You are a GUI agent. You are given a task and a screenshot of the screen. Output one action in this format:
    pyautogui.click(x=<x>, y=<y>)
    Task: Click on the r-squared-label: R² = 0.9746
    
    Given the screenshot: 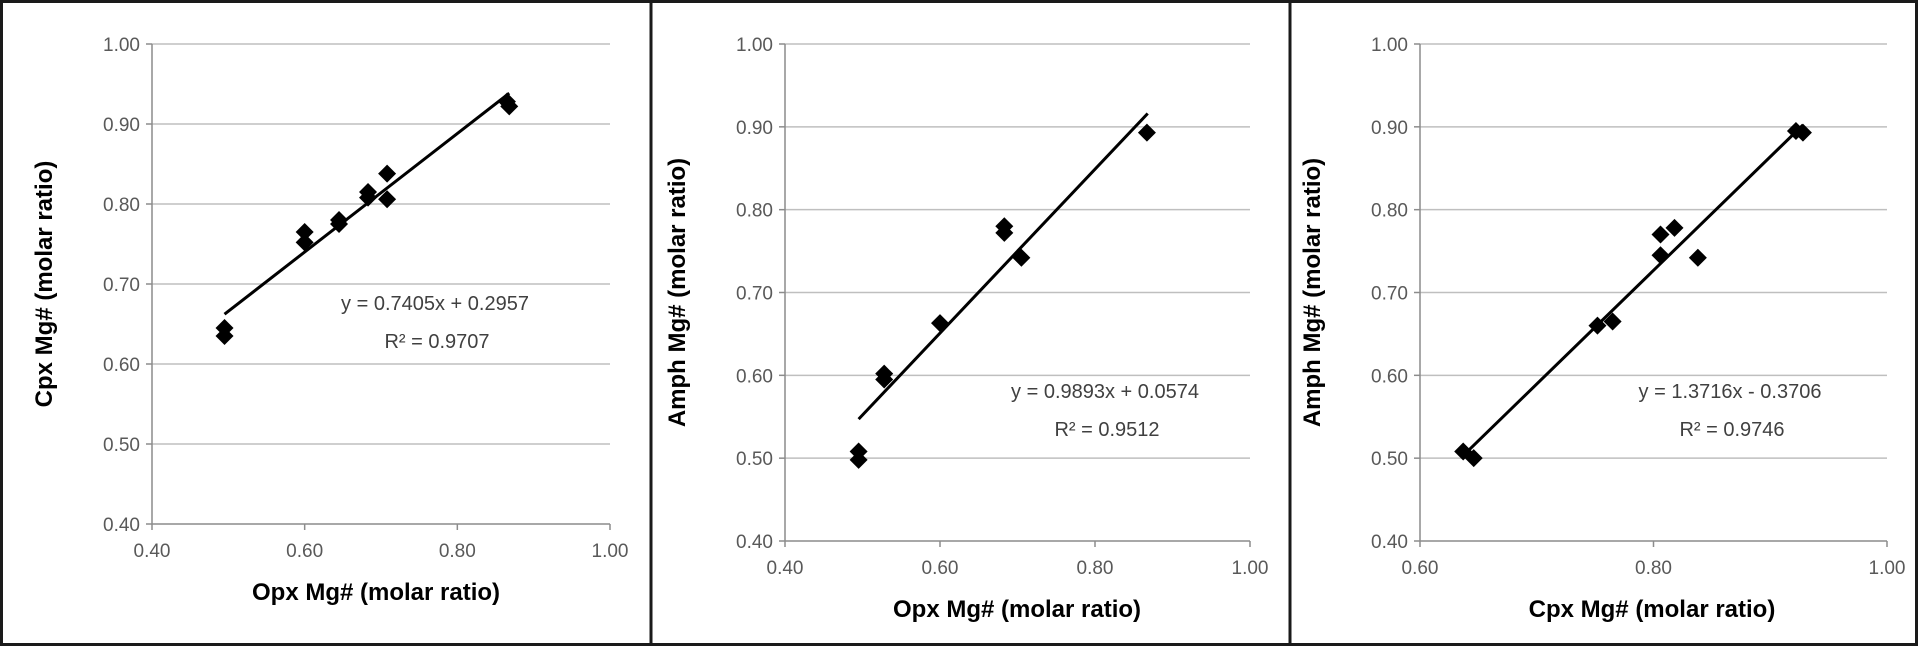 What is the action you would take?
    pyautogui.click(x=1731, y=430)
    